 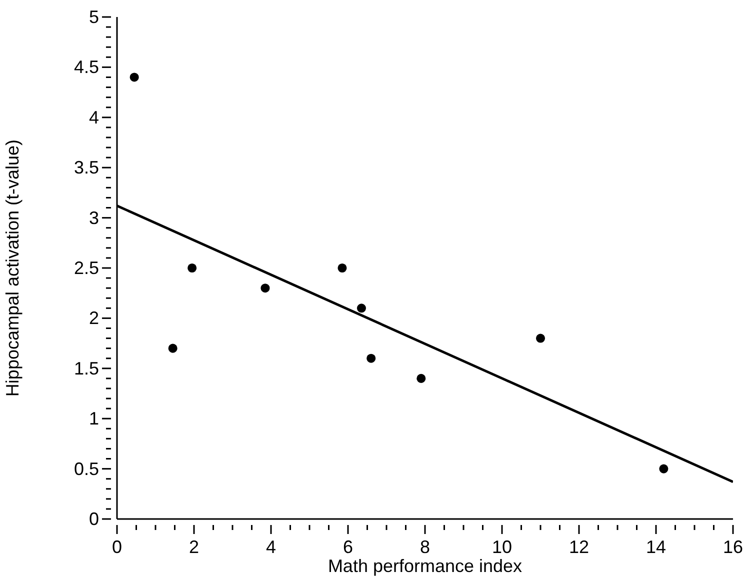 What do you see at coordinates (12, 268) in the screenshot?
I see `y-axis-title: Hippocampal activation (t-value)` at bounding box center [12, 268].